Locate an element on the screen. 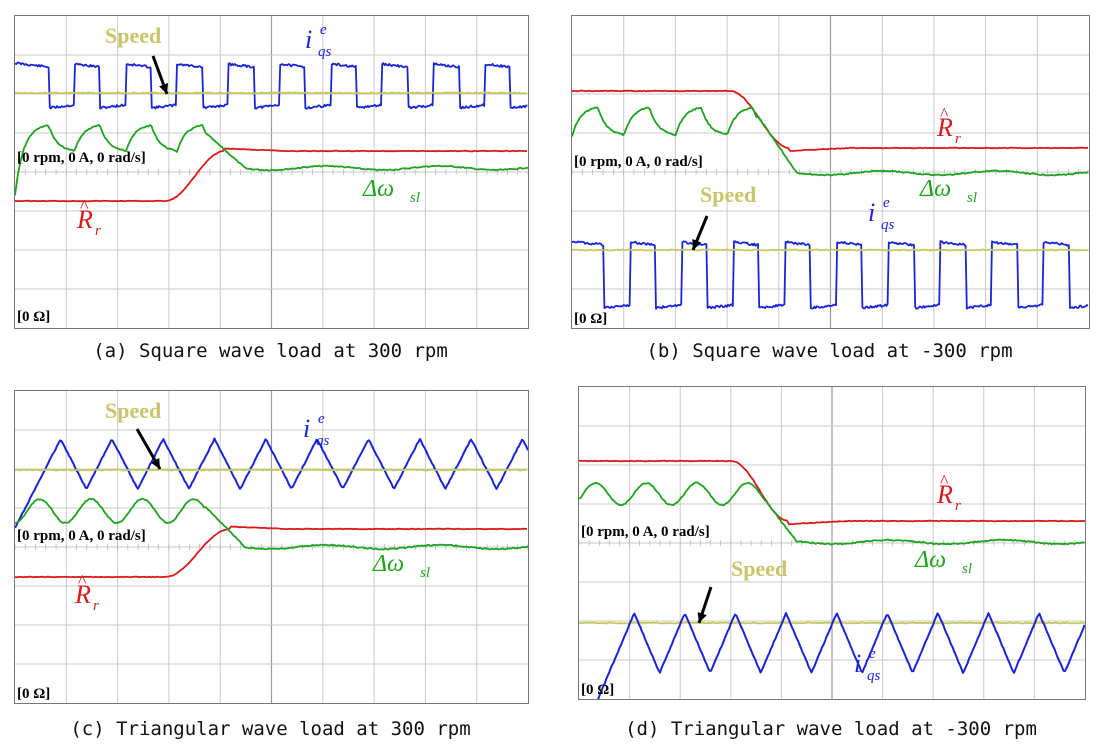 This screenshot has width=1103, height=756. caption-b: (b) Square wave load at -300 rpm is located at coordinates (829, 351).